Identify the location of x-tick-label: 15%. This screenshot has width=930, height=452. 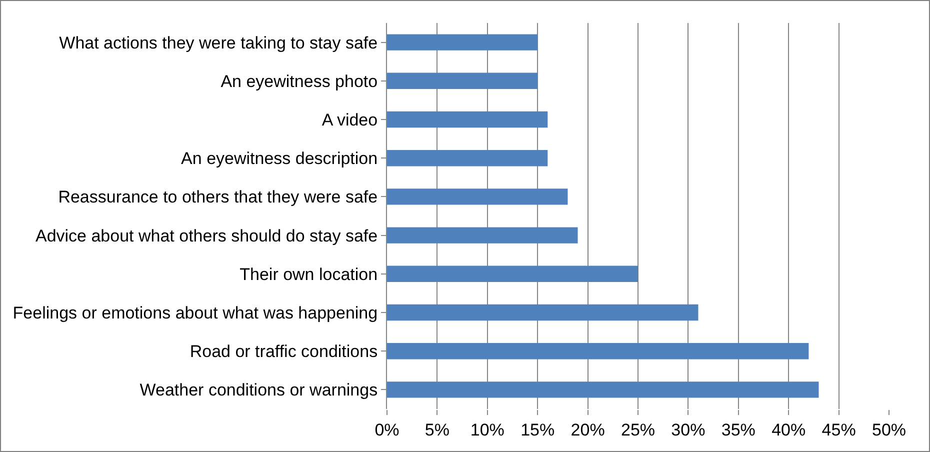
(537, 430).